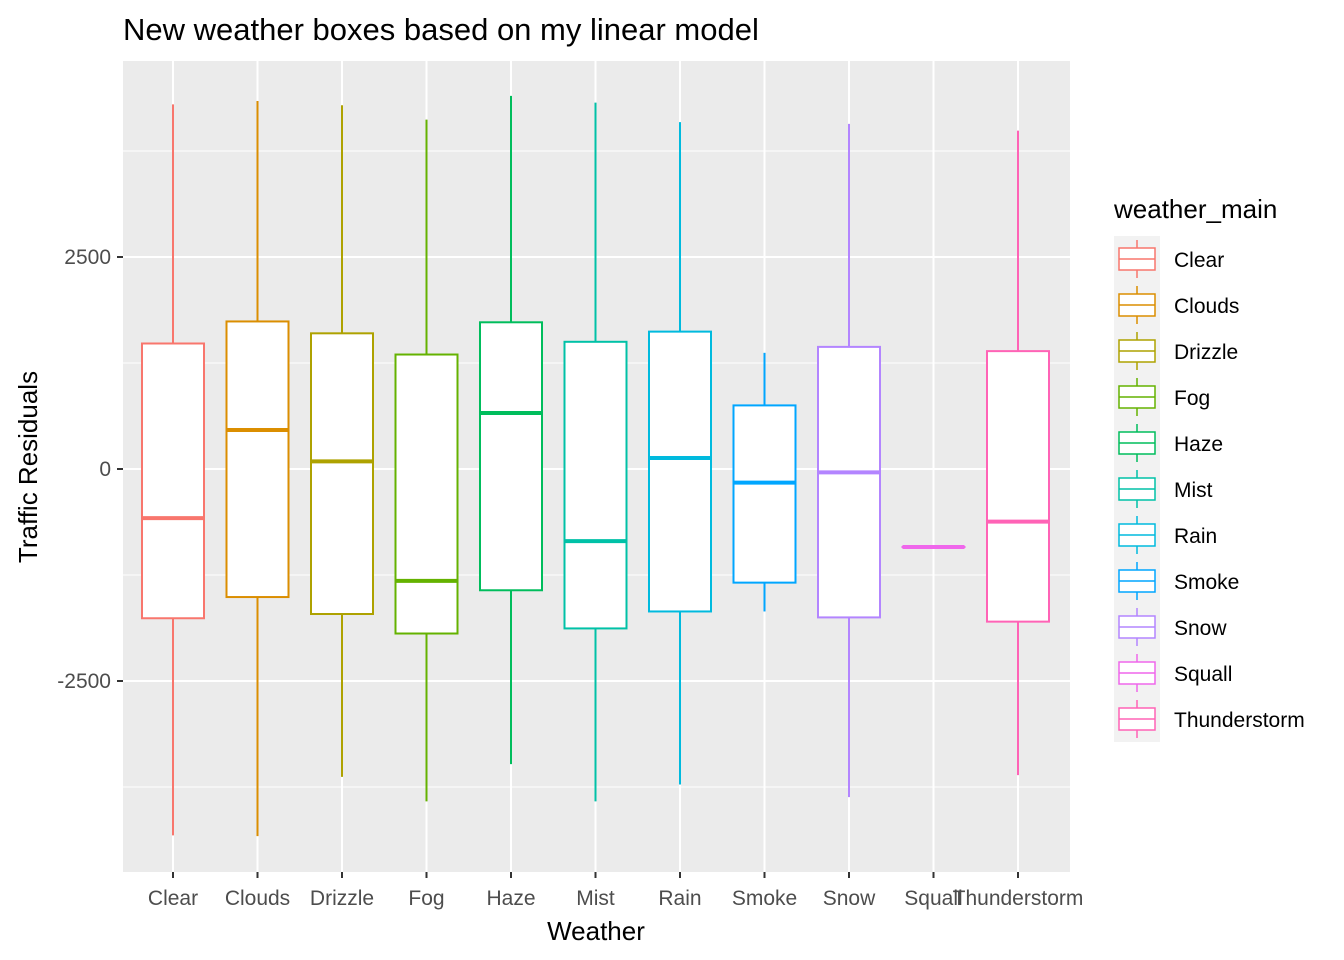  Describe the element at coordinates (1018, 898) in the screenshot. I see `x-tick-label: Thunderstorm` at that location.